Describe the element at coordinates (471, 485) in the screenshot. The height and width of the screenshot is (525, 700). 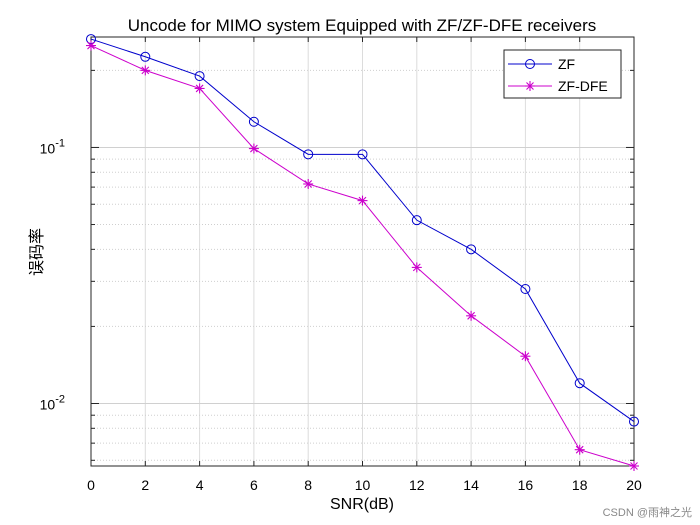
I see `x-tick-label: 14` at that location.